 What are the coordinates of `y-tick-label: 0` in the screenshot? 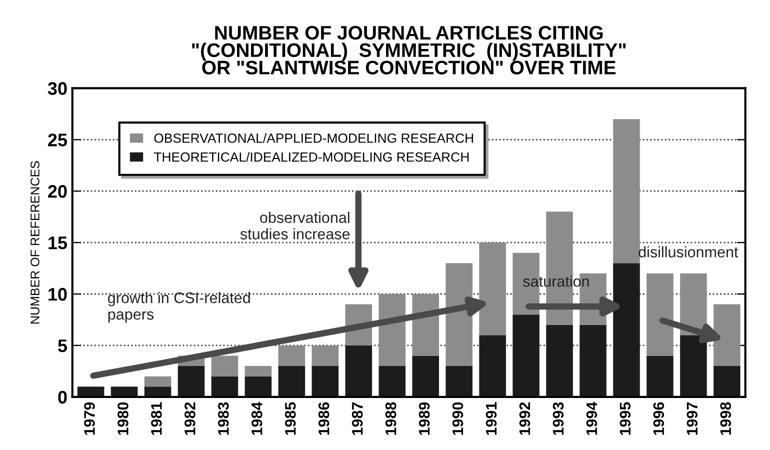 It's located at (62, 397).